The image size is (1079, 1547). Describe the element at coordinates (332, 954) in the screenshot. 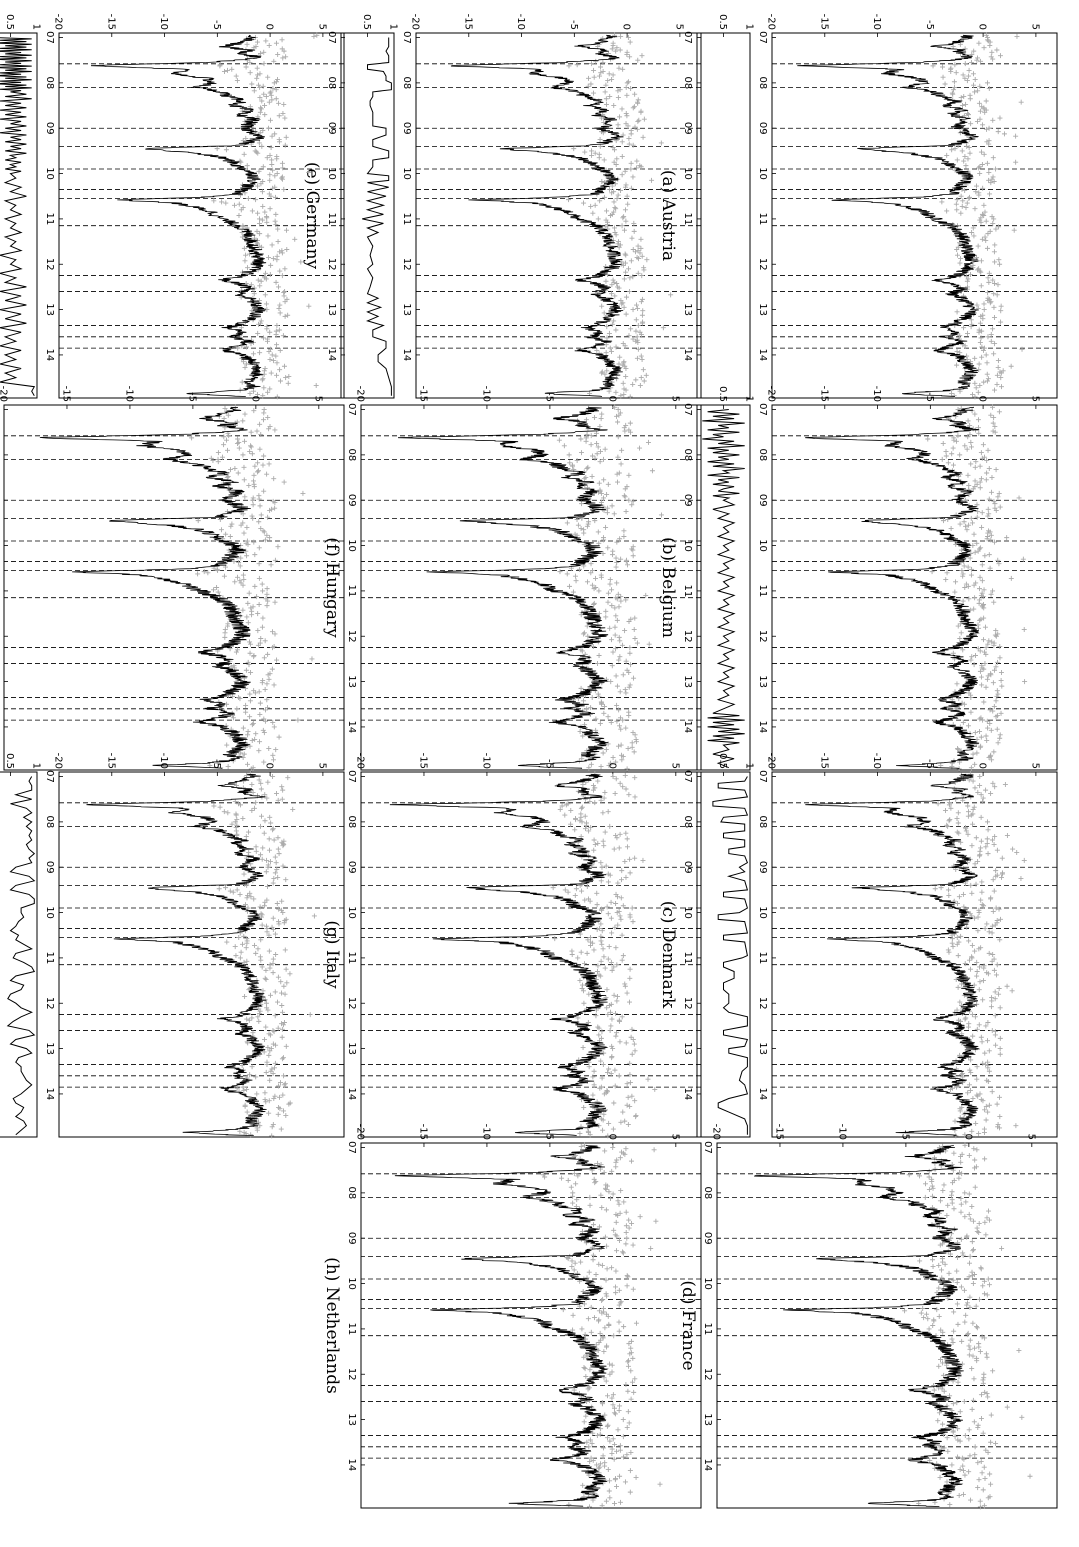

I see `panel-g-caption: (g) Italy` at that location.